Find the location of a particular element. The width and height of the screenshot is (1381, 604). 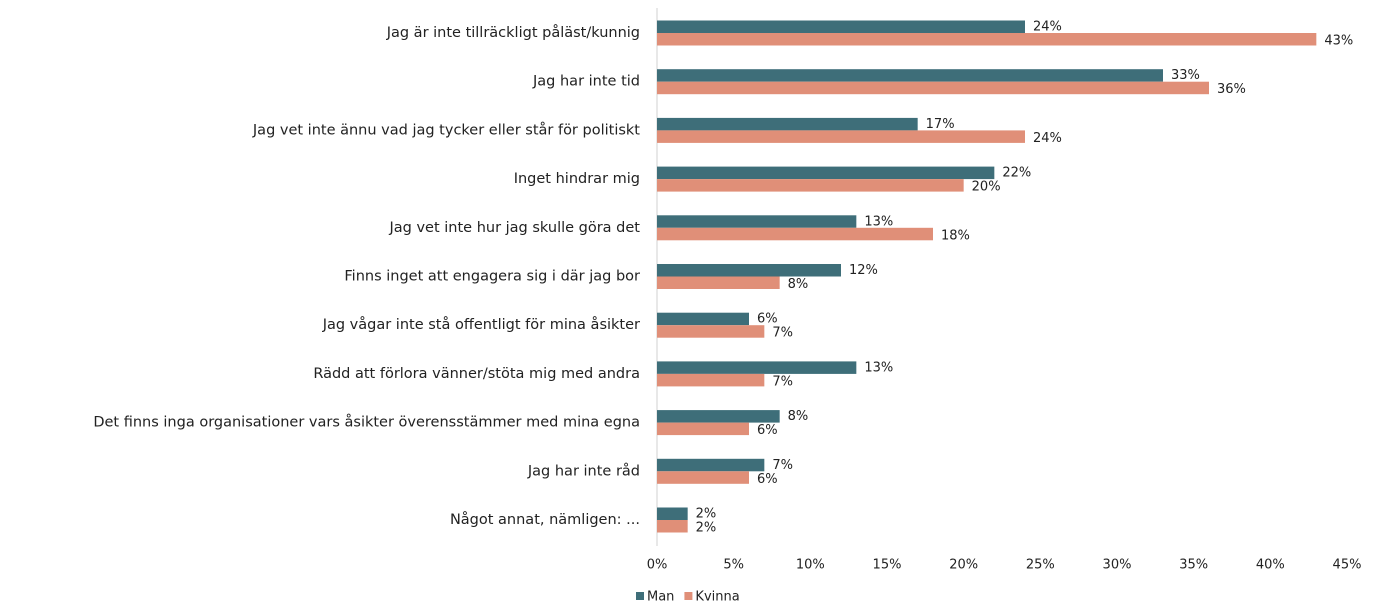

category-label: Jag är inte tillräckligt påläst/kunnig is located at coordinates (513, 32).